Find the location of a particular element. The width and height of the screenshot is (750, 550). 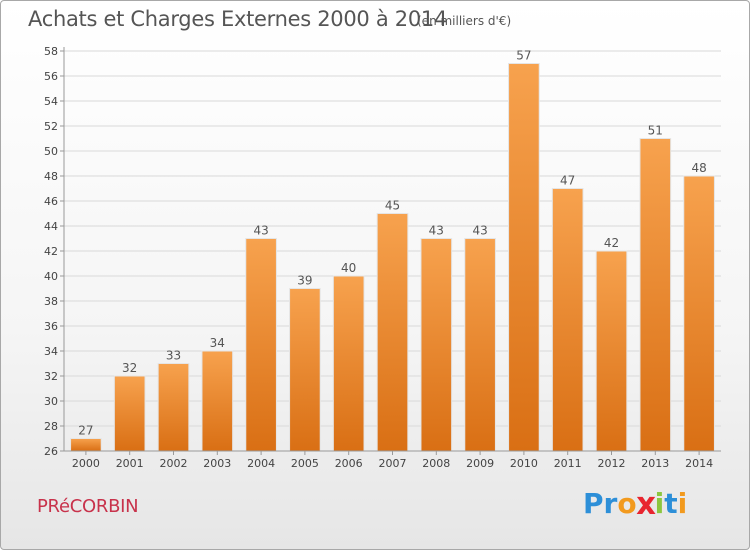

x-tick-label-2011: 2011 is located at coordinates (568, 463).